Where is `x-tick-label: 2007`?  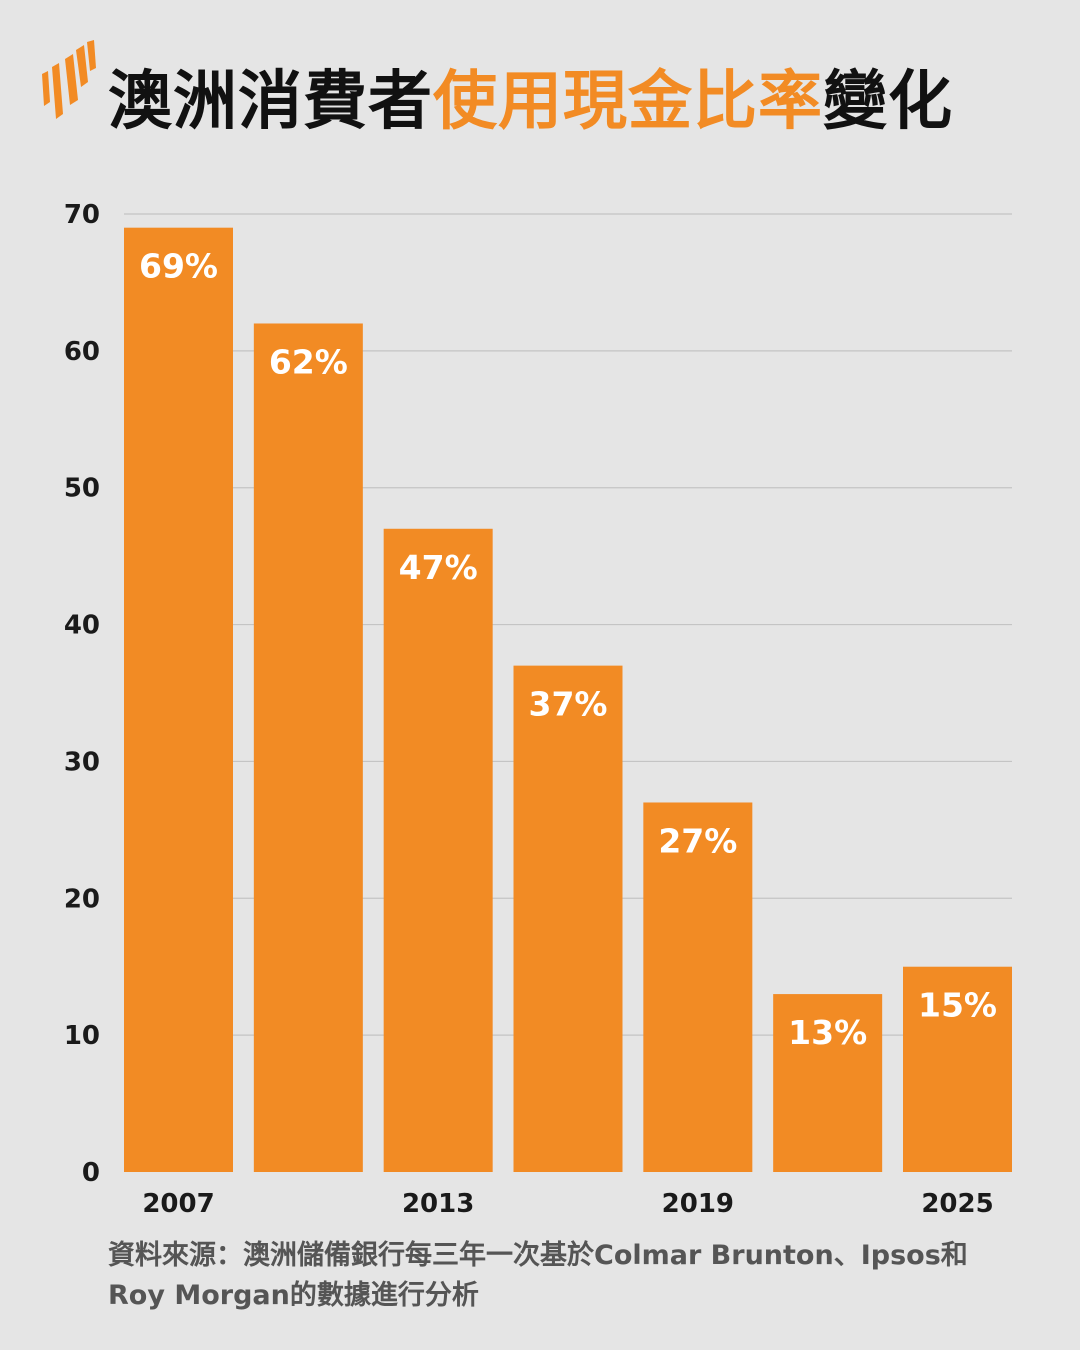 x-tick-label: 2007 is located at coordinates (178, 1204).